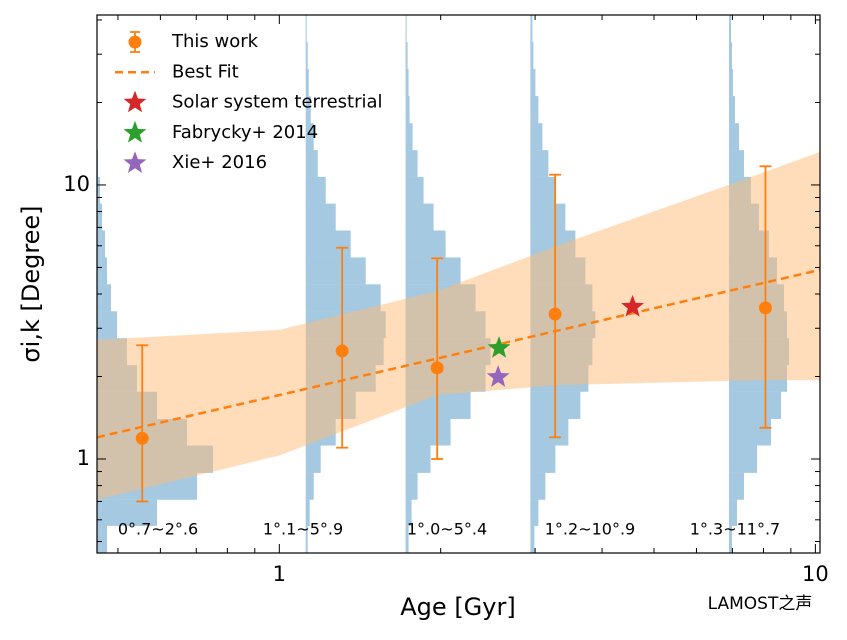  Describe the element at coordinates (245, 132) in the screenshot. I see `legend-label: Fabrycky+ 2014` at that location.